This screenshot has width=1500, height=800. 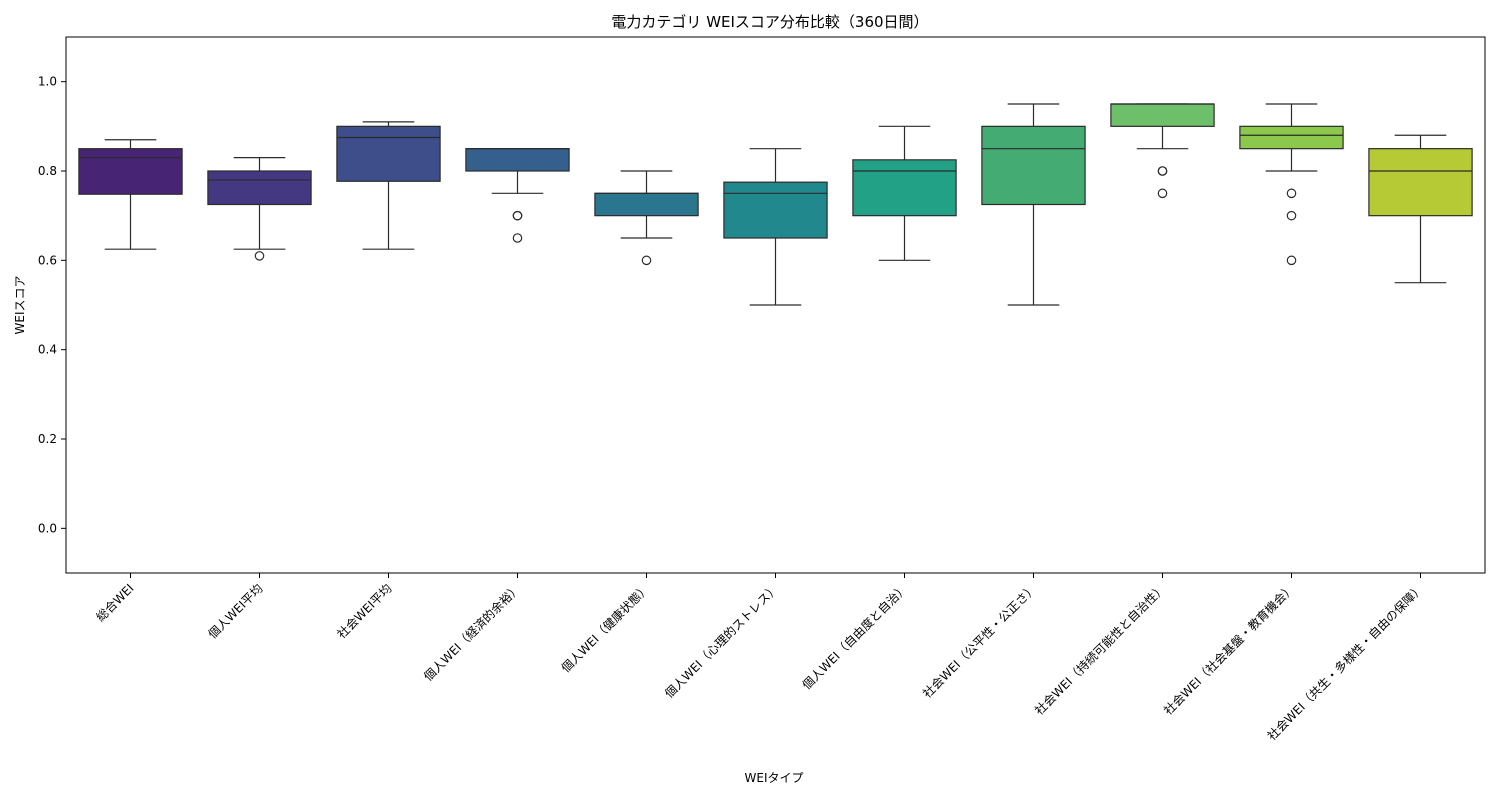 What do you see at coordinates (605, 628) in the screenshot?
I see `x-tick-label: 個人WEI（健康状態）` at bounding box center [605, 628].